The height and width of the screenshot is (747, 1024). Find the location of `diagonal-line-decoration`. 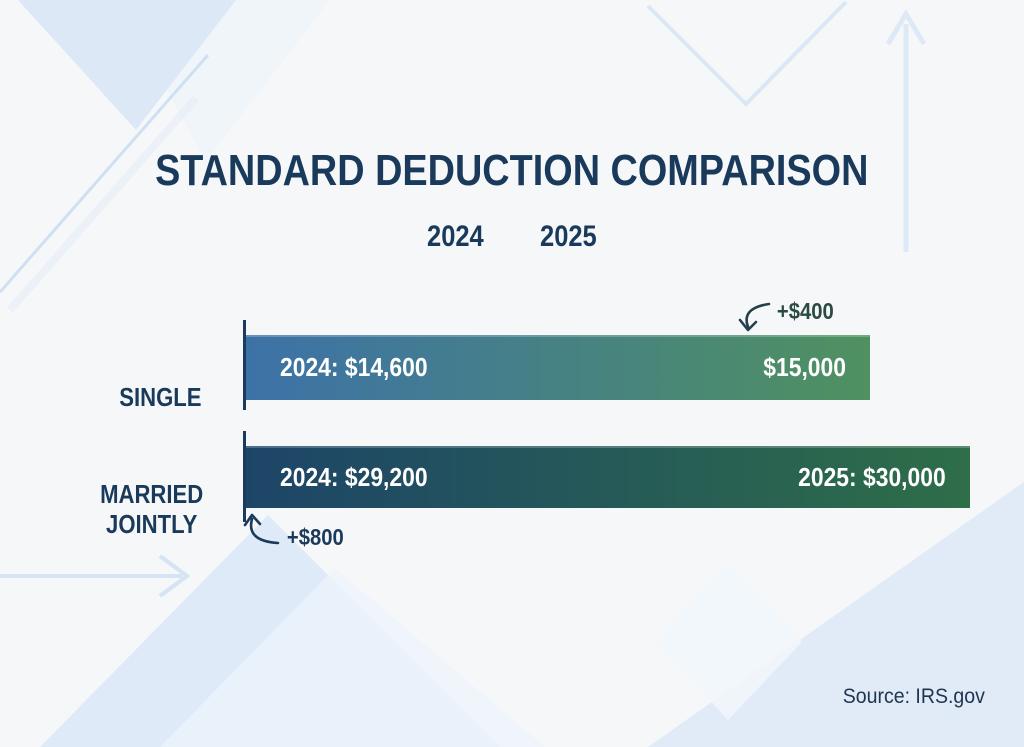

diagonal-line-decoration is located at coordinates (105, 173).